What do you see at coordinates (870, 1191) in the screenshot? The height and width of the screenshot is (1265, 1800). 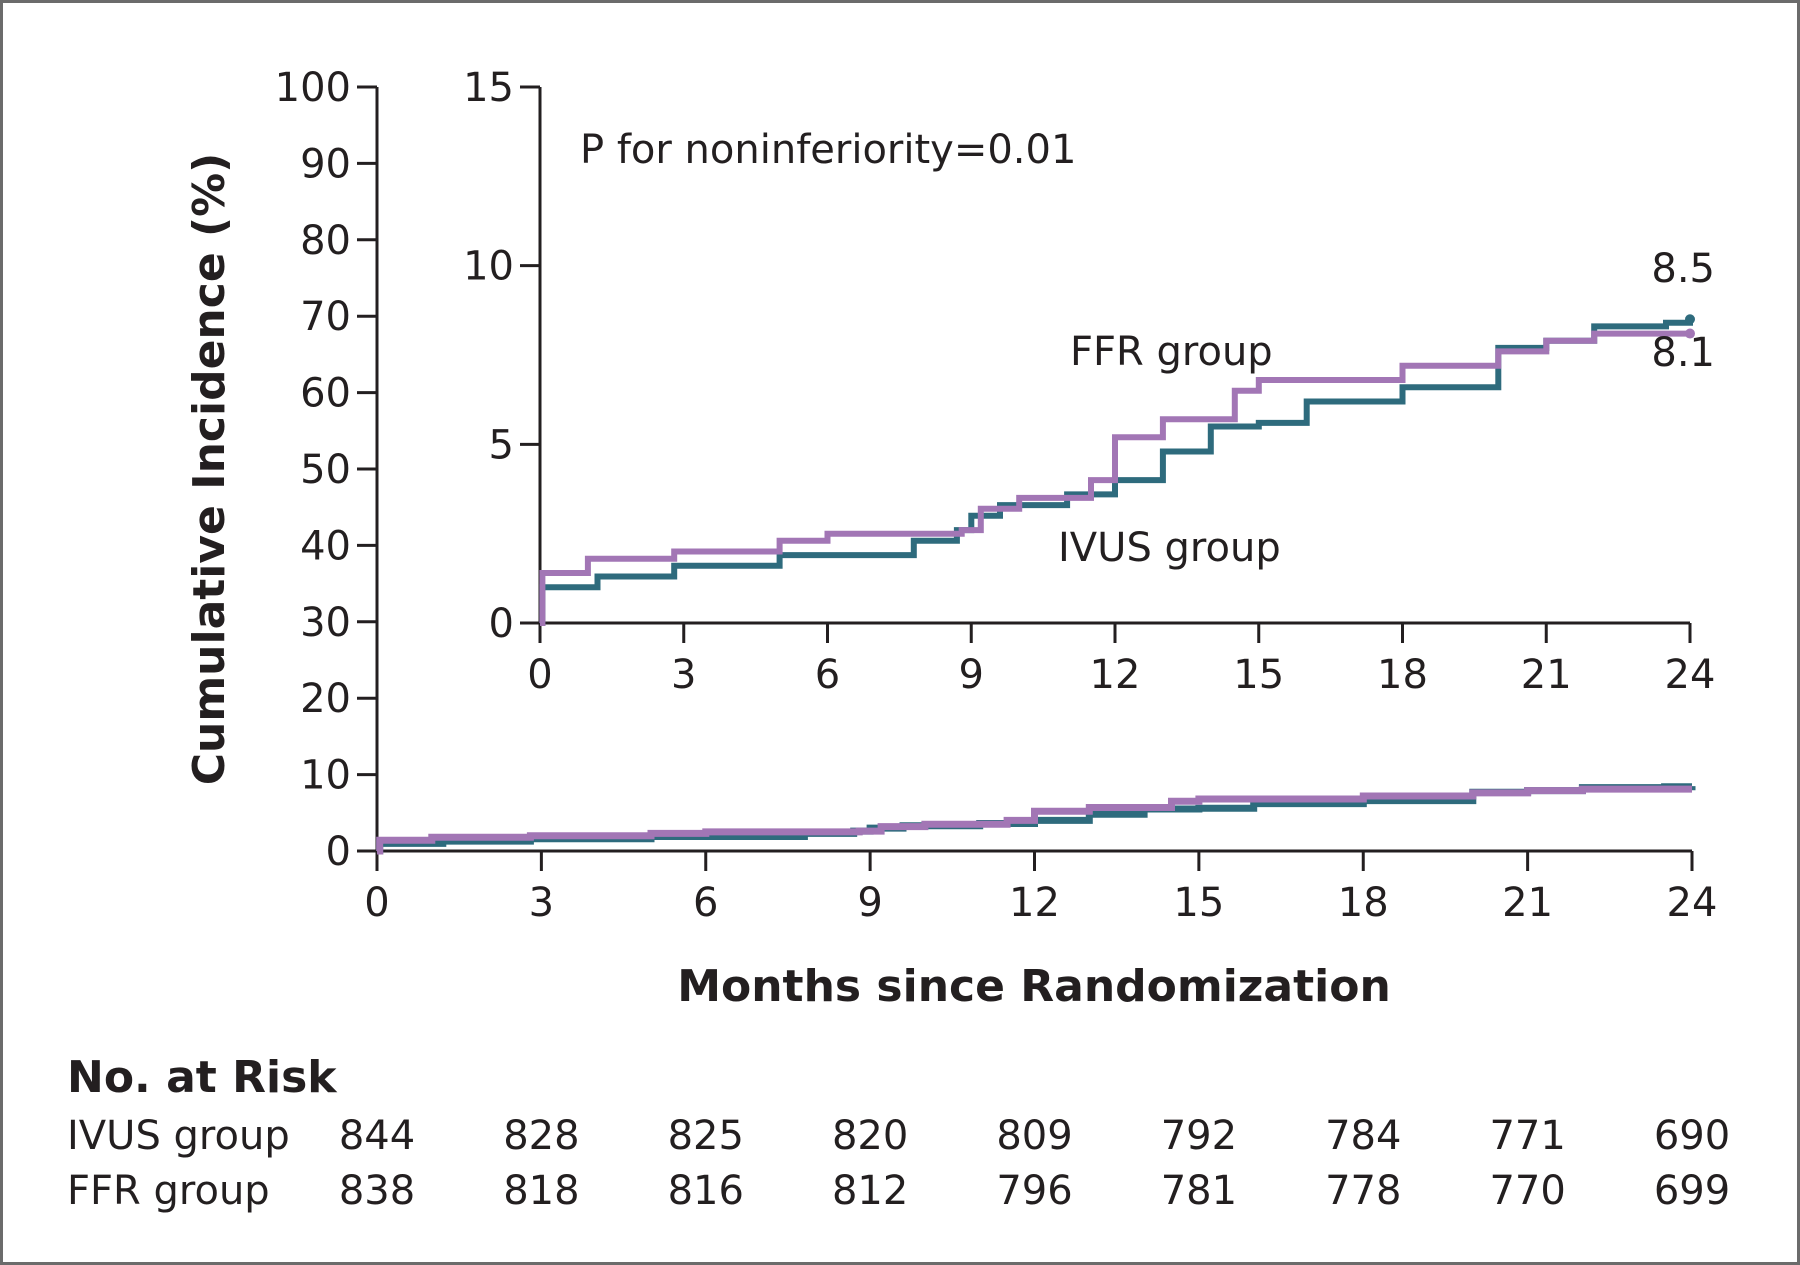 I see `risk-cell-ffr-9: 812` at bounding box center [870, 1191].